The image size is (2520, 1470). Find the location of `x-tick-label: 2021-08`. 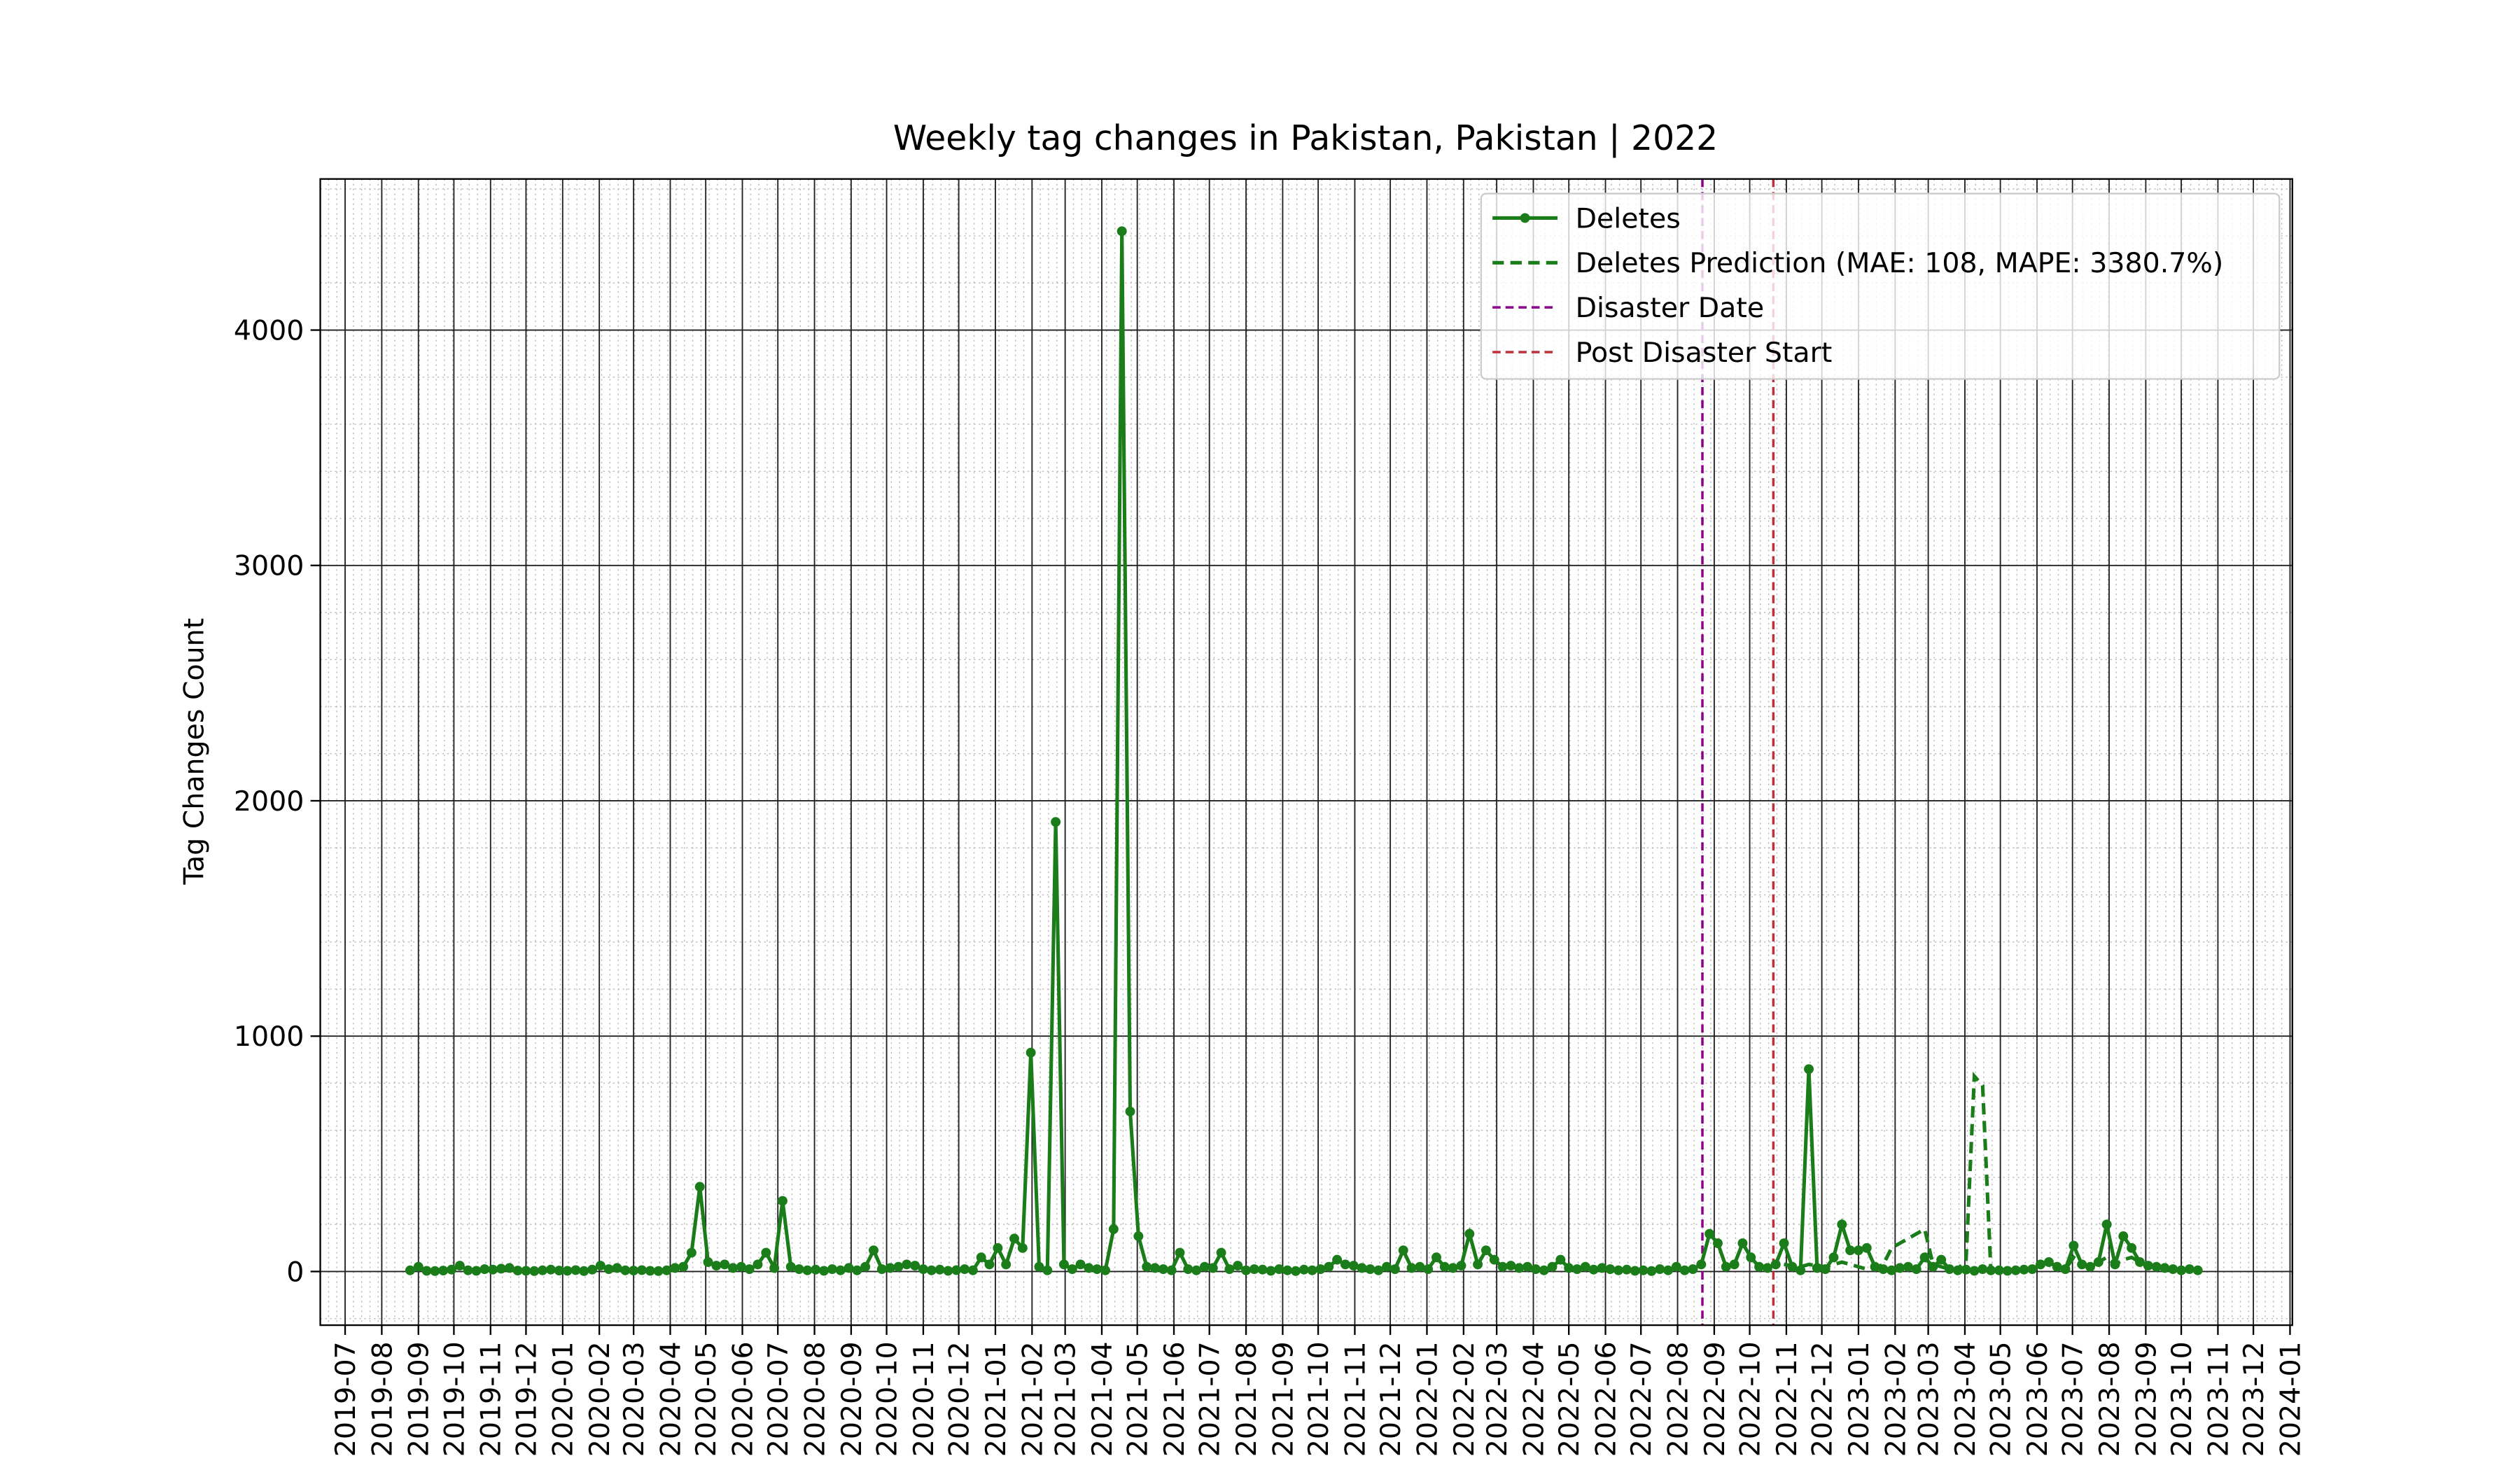

x-tick-label: 2021-08 is located at coordinates (1247, 1399).